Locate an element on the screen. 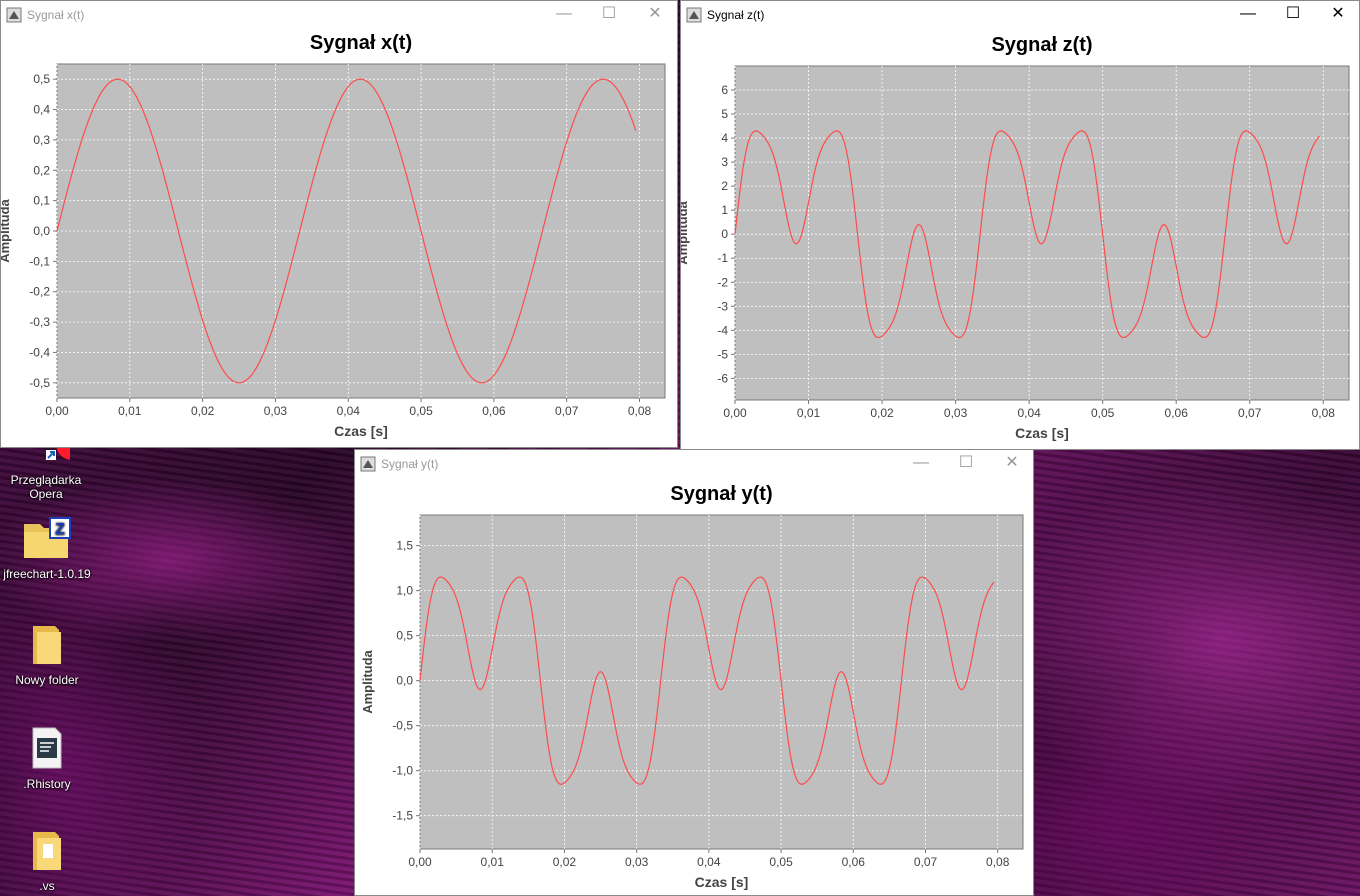 This screenshot has height=896, width=1360. y-tick-label: 1 is located at coordinates (724, 210).